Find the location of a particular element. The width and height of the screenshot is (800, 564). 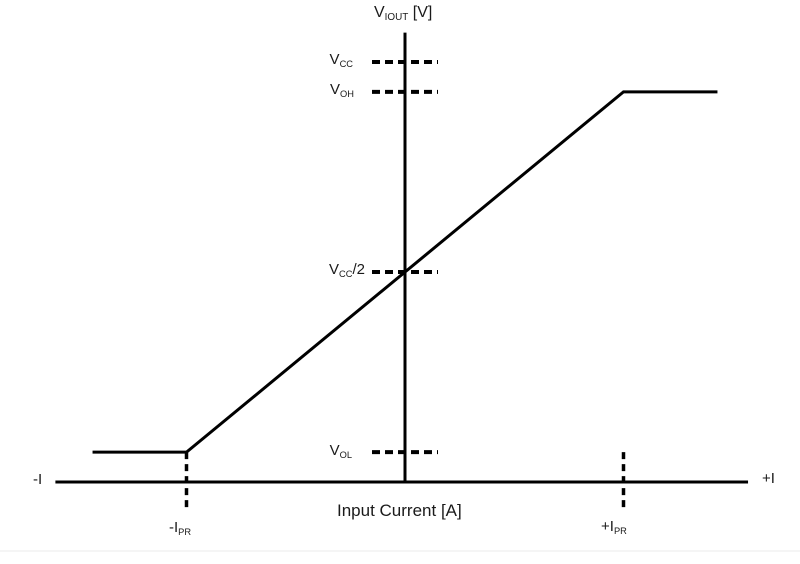

pos-ipr-tick-label: +IPR is located at coordinates (614, 529).